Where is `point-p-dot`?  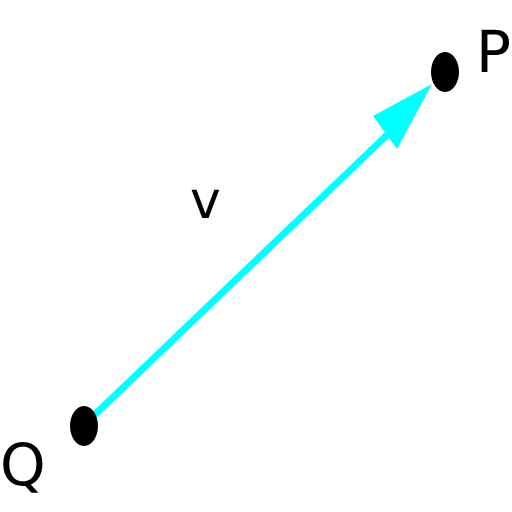 point-p-dot is located at coordinates (445, 72).